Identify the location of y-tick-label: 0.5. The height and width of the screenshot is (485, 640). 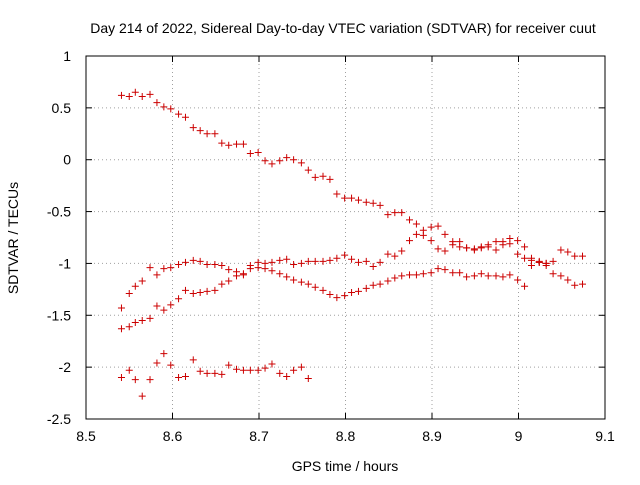
(62, 108).